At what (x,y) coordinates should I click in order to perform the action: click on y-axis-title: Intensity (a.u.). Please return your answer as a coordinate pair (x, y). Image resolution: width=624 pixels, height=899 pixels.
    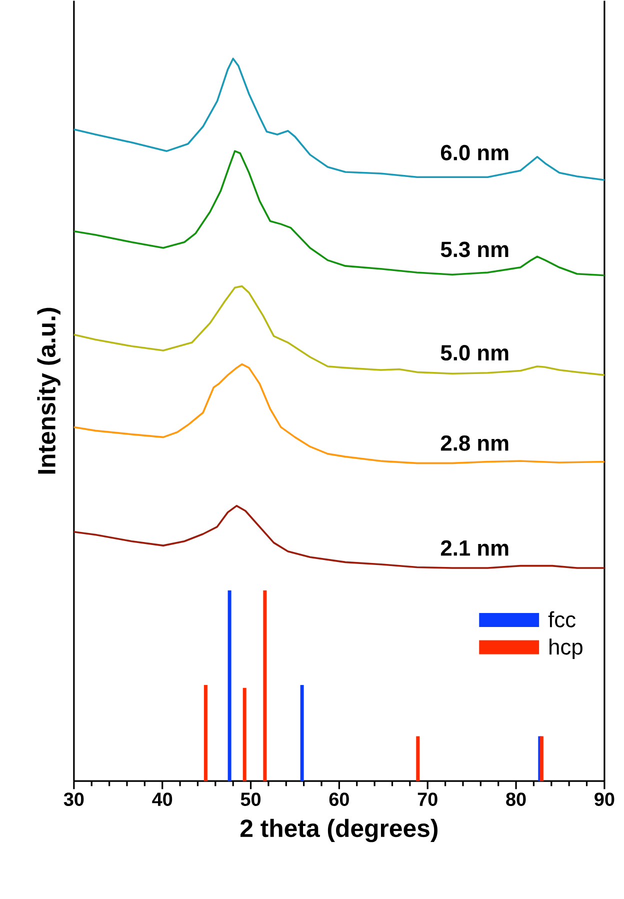
    Looking at the image, I should click on (48, 391).